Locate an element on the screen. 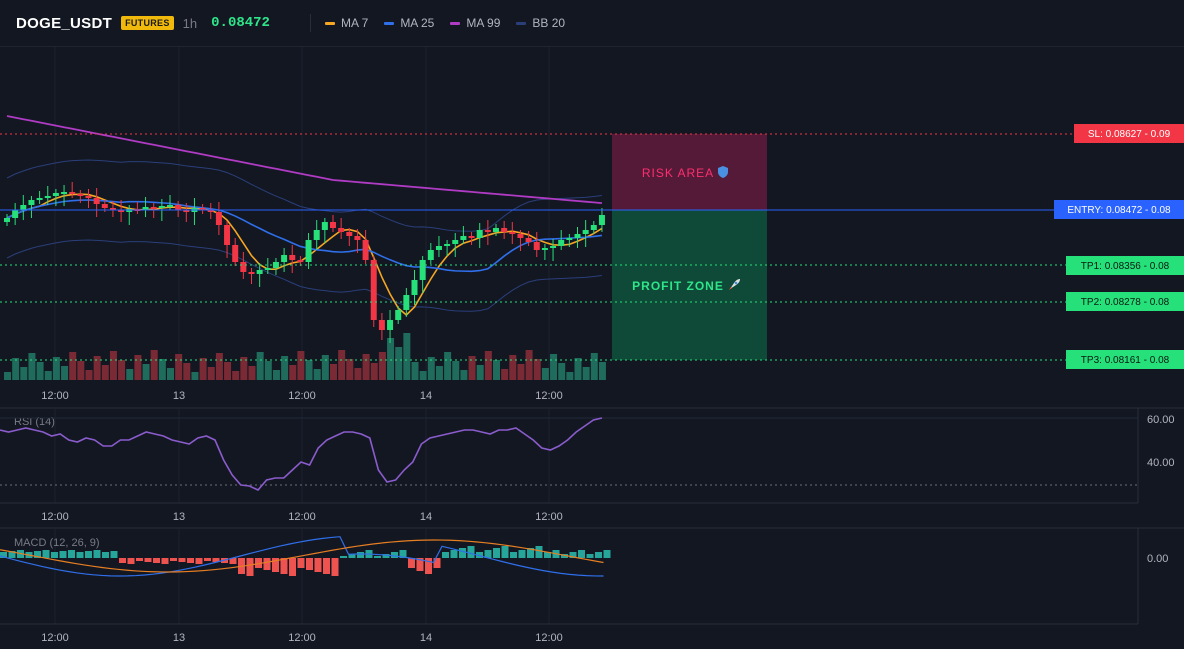 Image resolution: width=1184 pixels, height=649 pixels. legend-bb20: BB 20 is located at coordinates (540, 23).